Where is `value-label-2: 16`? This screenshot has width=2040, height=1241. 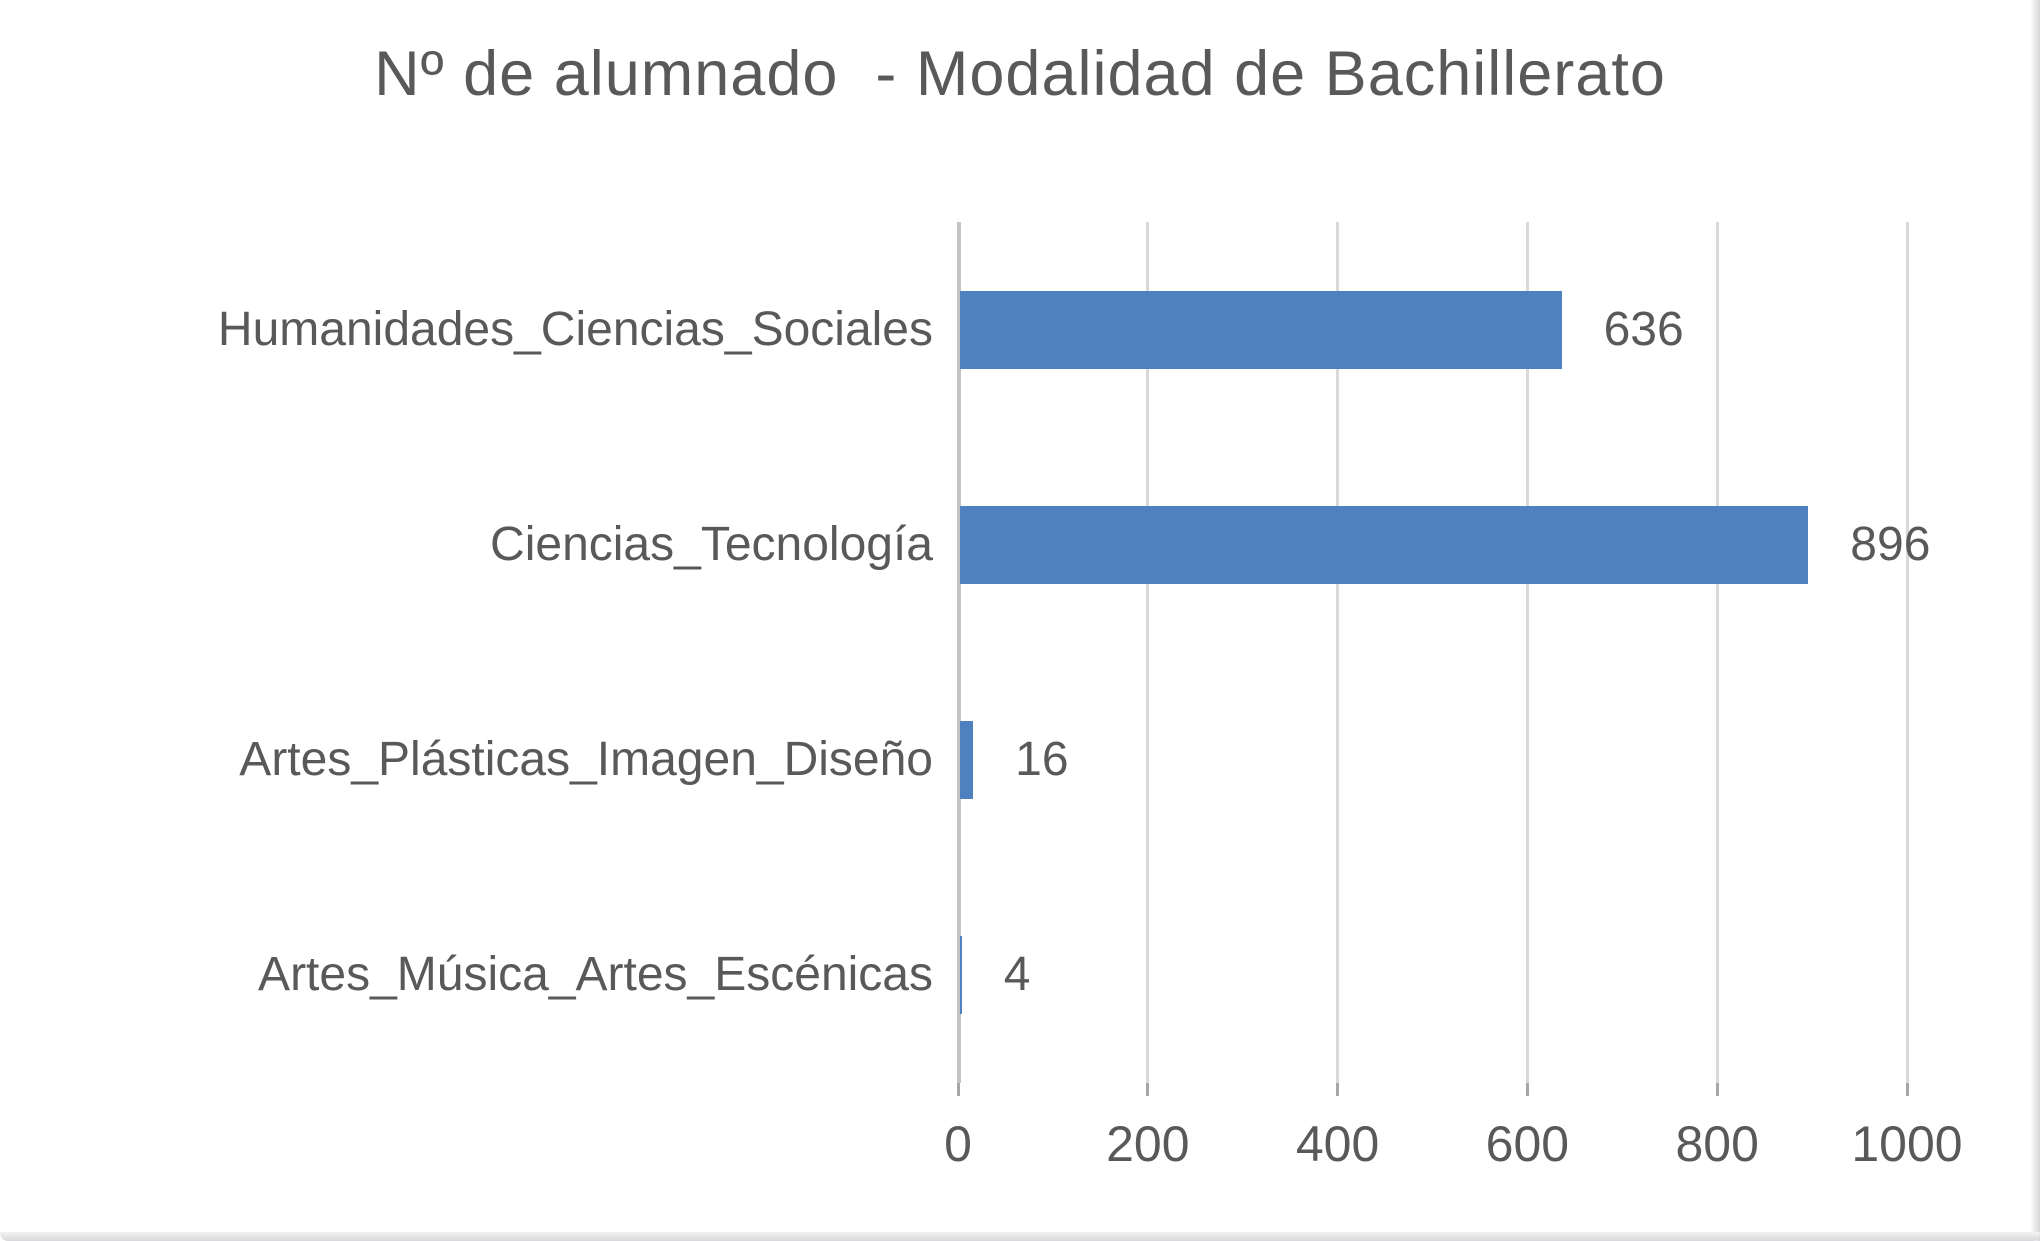 value-label-2: 16 is located at coordinates (1042, 760).